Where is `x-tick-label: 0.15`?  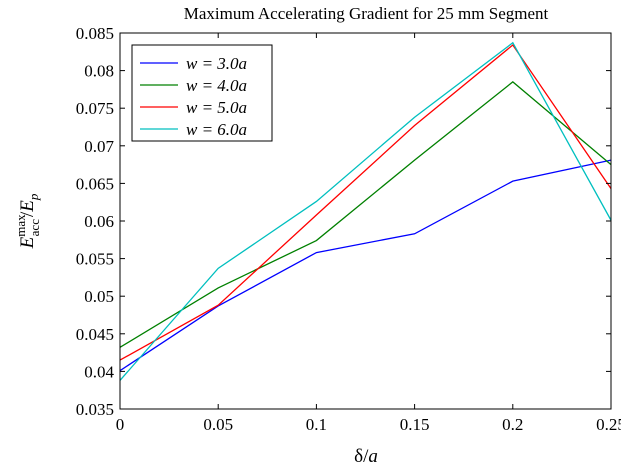 x-tick-label: 0.15 is located at coordinates (415, 424).